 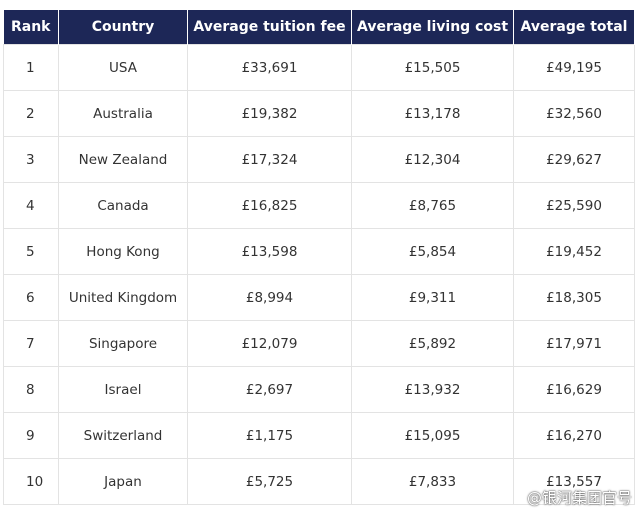 I want to click on table-cell: £5,725, so click(x=269, y=481).